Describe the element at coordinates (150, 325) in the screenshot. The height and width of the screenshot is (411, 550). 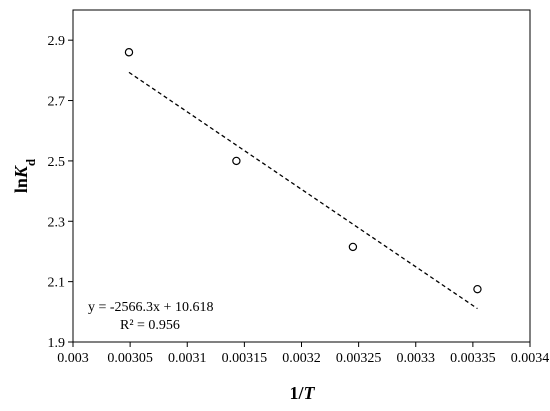
I see `r-squared-label: R² = 0.956` at that location.